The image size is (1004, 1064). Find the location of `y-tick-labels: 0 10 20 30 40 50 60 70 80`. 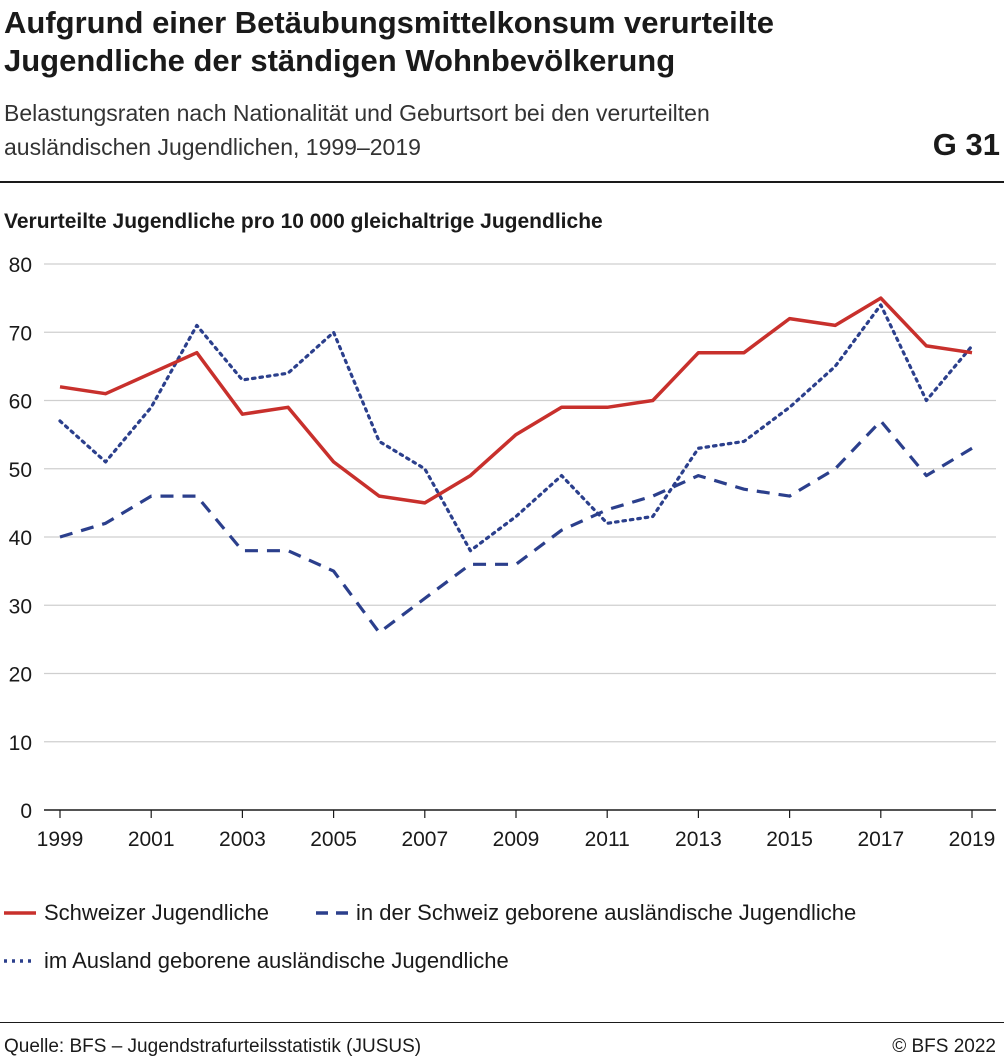

y-tick-labels: 0 10 20 30 40 50 60 70 80 is located at coordinates (20, 538).